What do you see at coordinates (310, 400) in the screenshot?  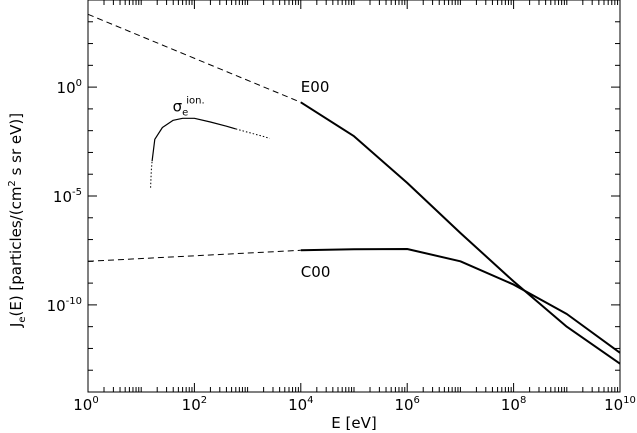 I see `x-tick-label-exp: 4` at bounding box center [310, 400].